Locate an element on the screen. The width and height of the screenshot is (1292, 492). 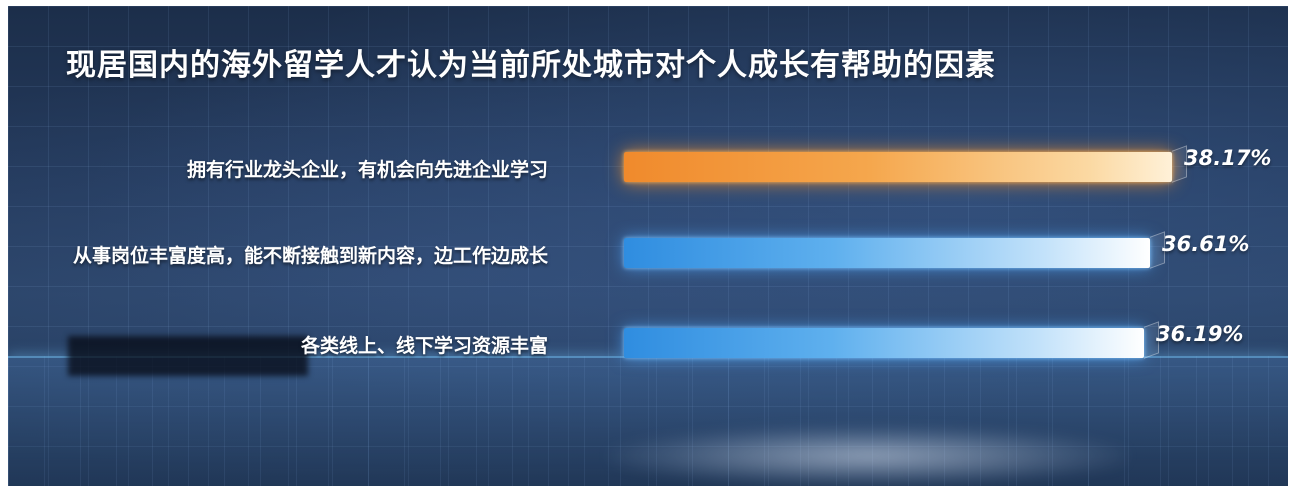
category-label: 从事岗位丰富度高，能不断接触到新内容，边工作边成长 is located at coordinates (310, 256).